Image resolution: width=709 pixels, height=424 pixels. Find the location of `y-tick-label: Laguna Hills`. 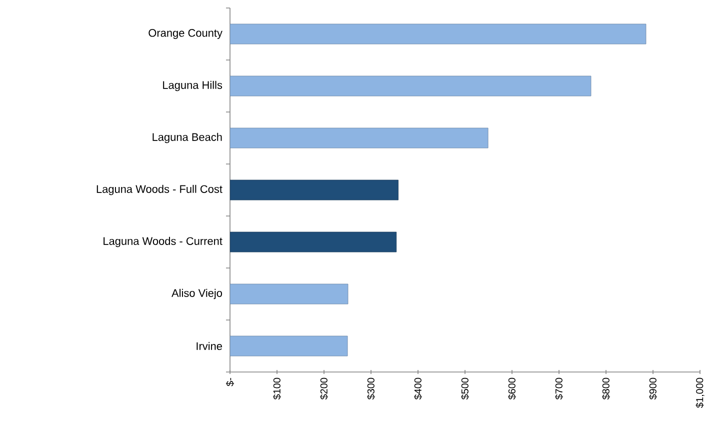

y-tick-label: Laguna Hills is located at coordinates (192, 86).